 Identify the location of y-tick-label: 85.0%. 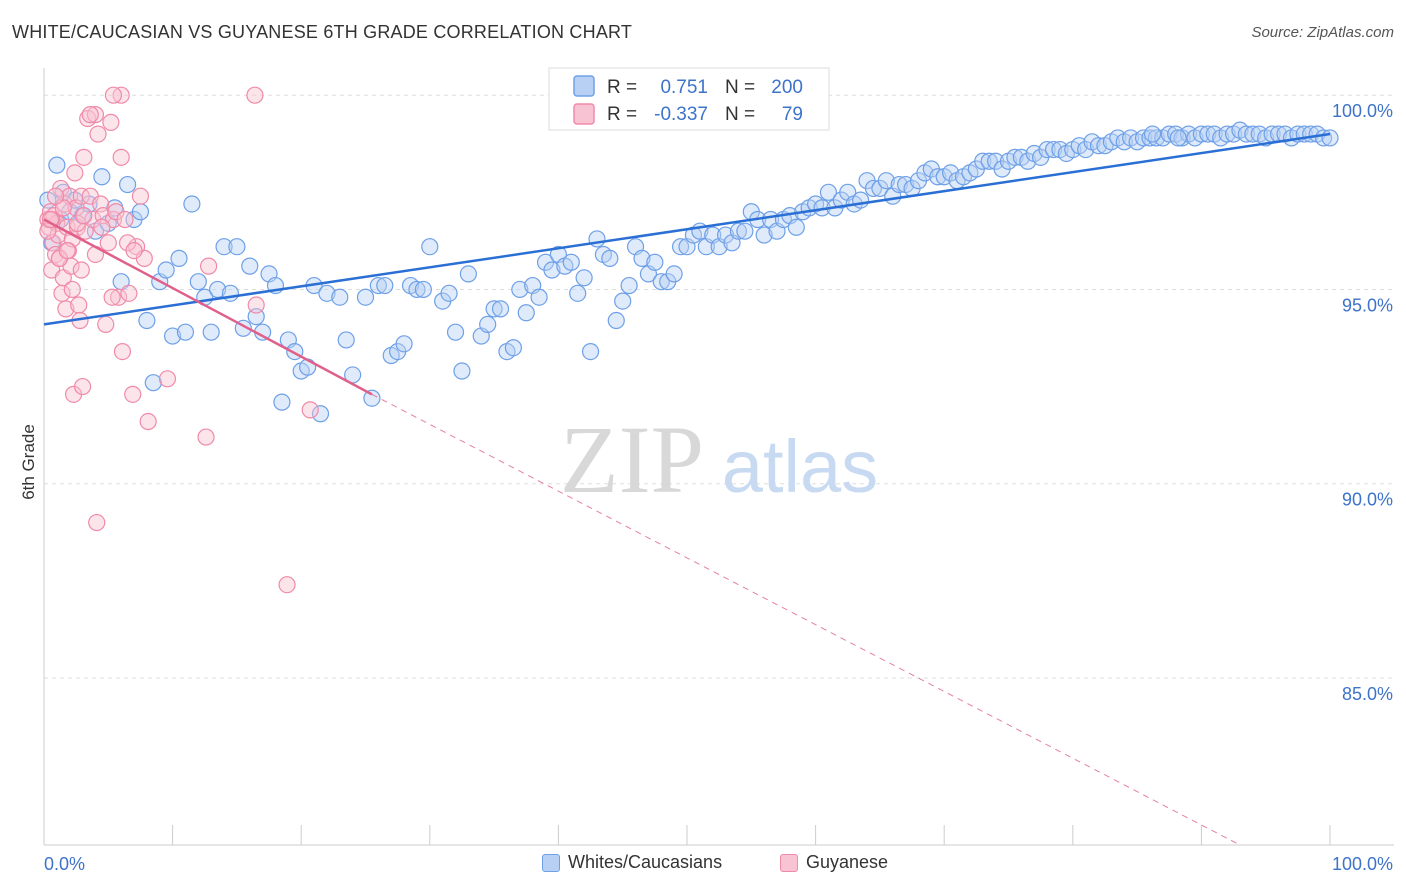
(1367, 694).